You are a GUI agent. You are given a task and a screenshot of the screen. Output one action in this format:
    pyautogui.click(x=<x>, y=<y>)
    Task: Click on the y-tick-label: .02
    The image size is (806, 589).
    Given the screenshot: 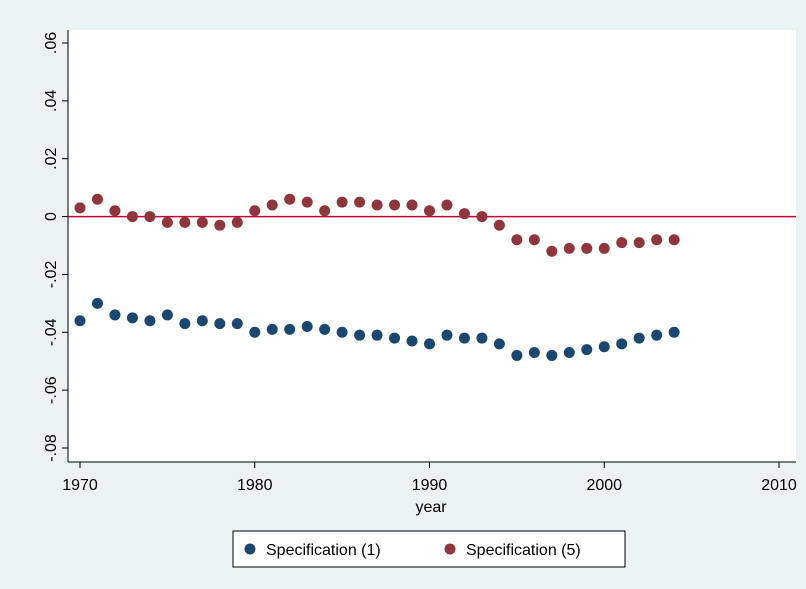 What is the action you would take?
    pyautogui.click(x=51, y=158)
    